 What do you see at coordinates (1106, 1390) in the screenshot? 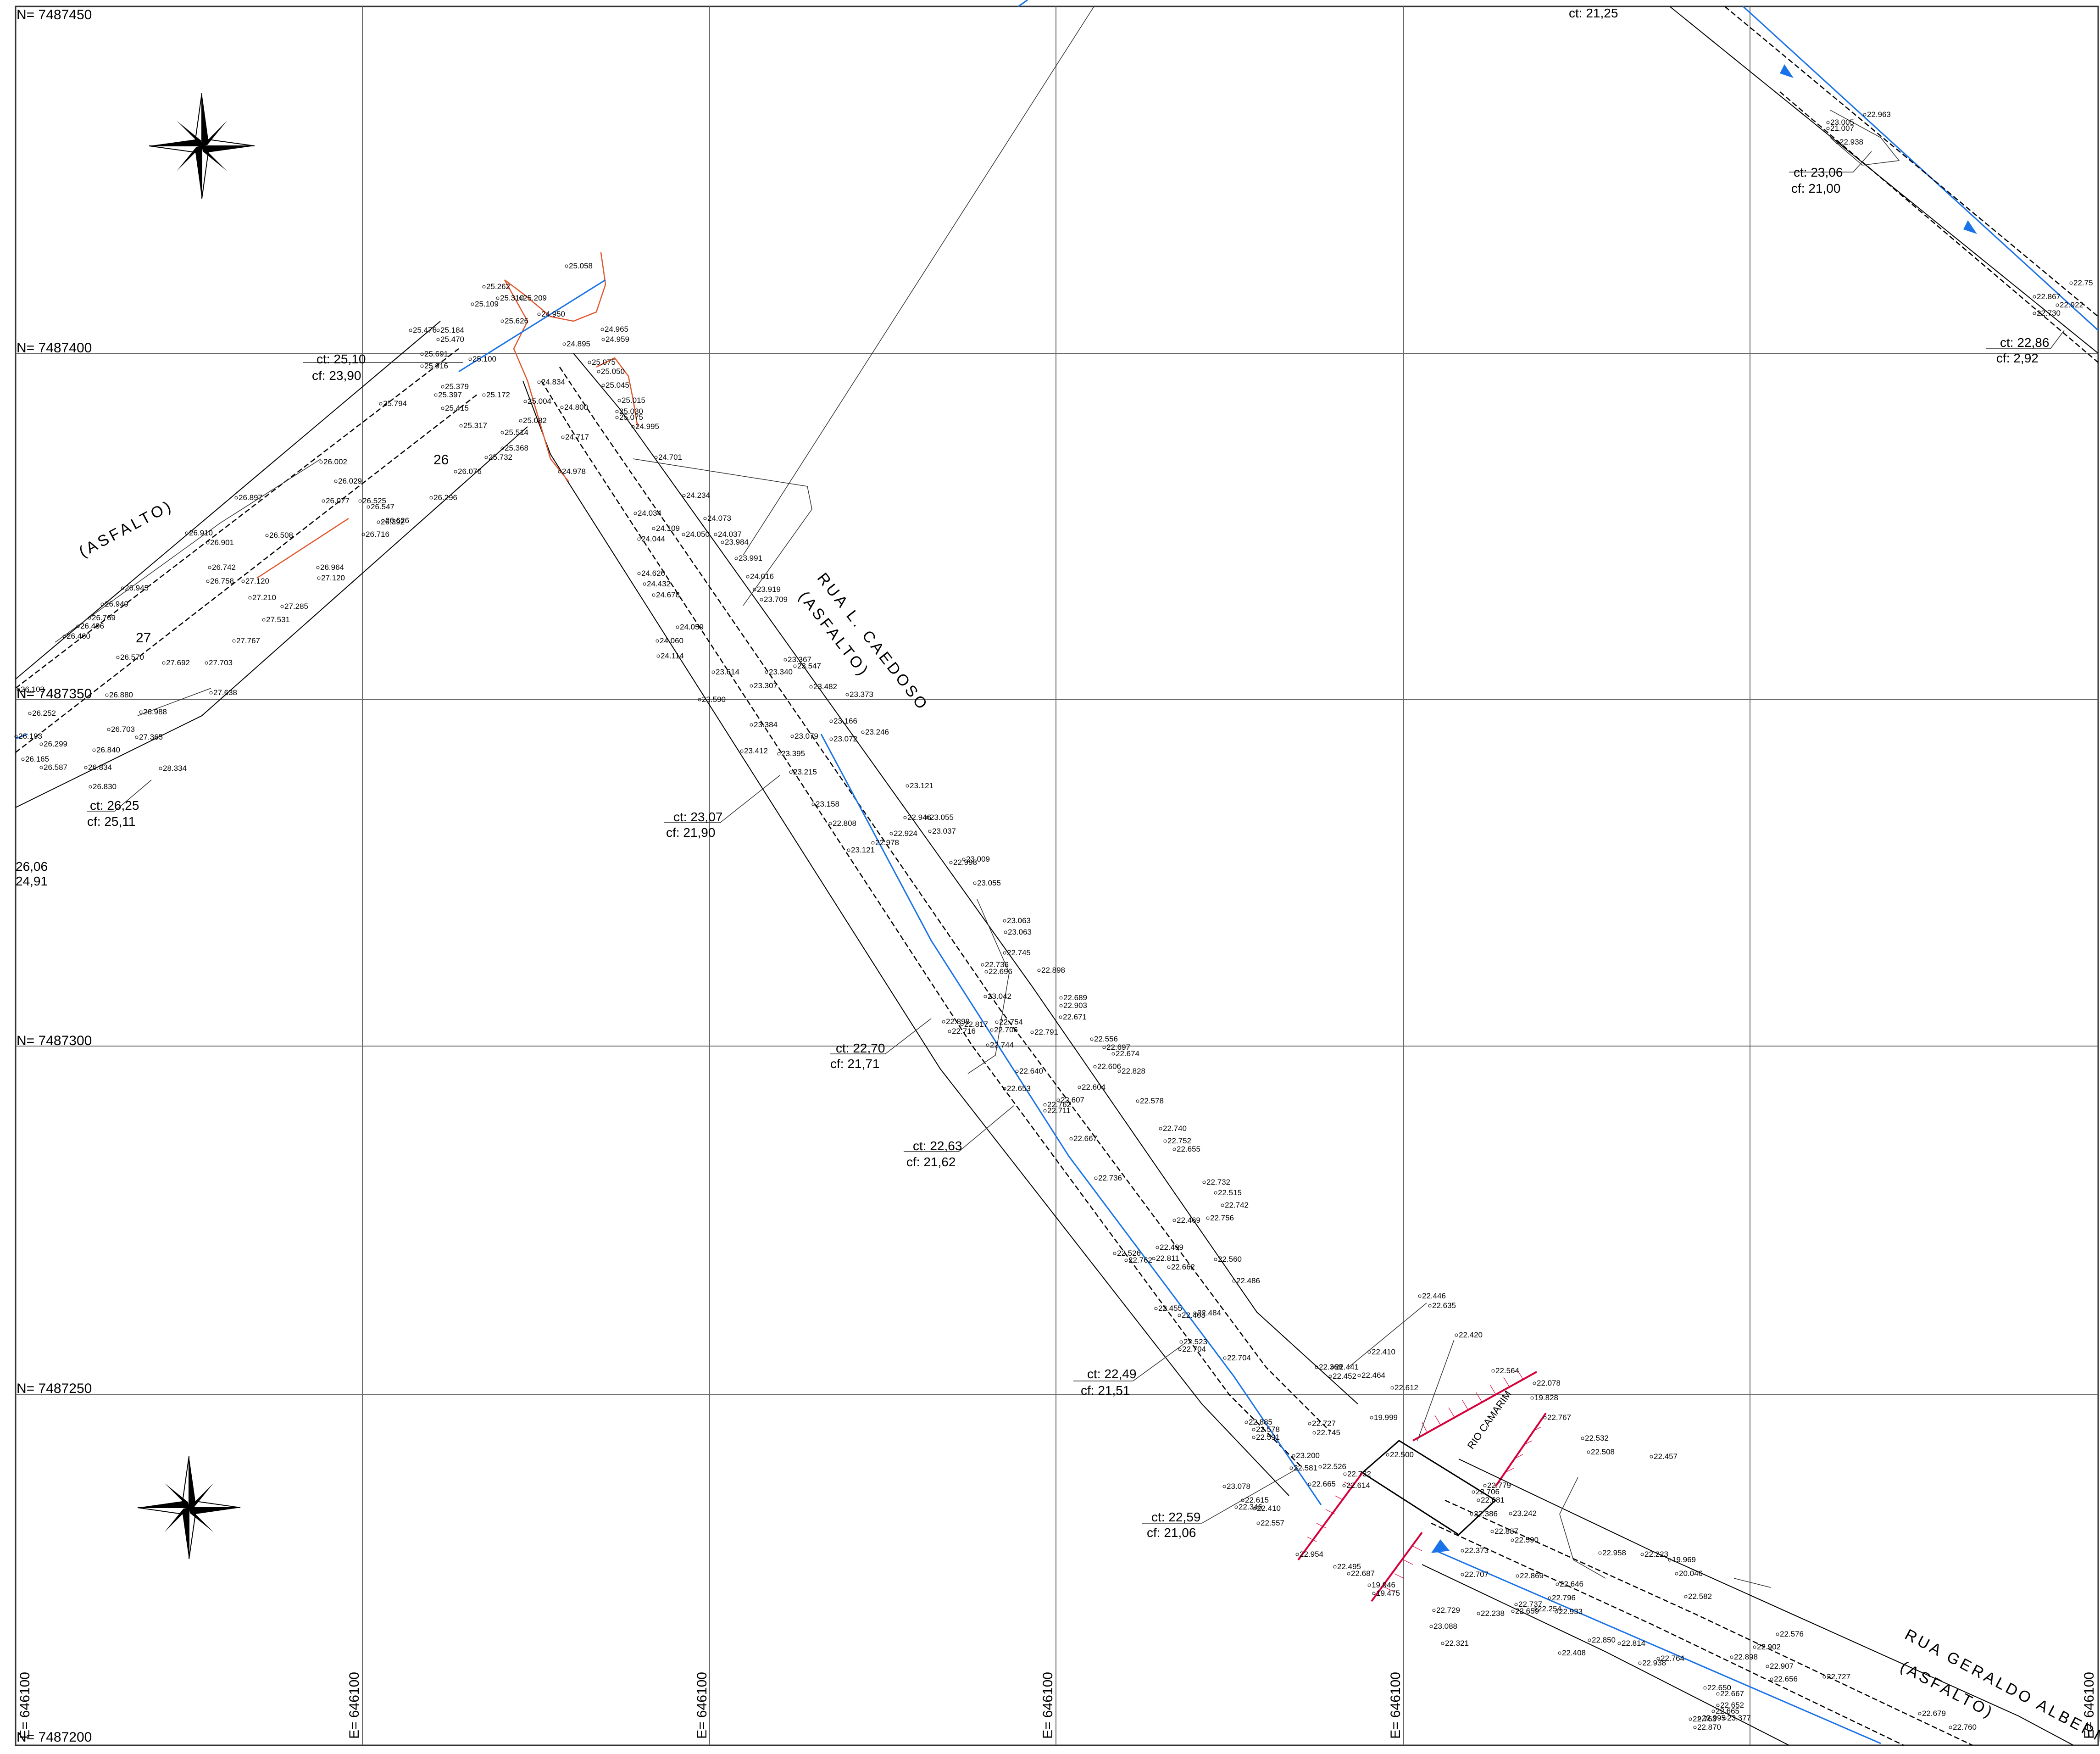
I see `cf-label: cf: 21,51` at bounding box center [1106, 1390].